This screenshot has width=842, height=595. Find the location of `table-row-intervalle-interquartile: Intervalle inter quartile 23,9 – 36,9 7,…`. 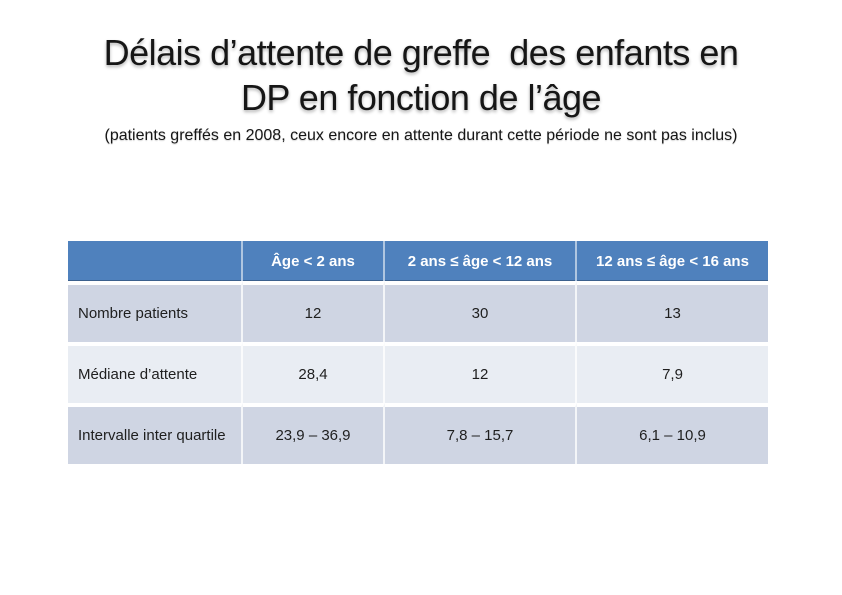

table-row-intervalle-interquartile: Intervalle inter quartile 23,9 – 36,9 7,… is located at coordinates (418, 433).